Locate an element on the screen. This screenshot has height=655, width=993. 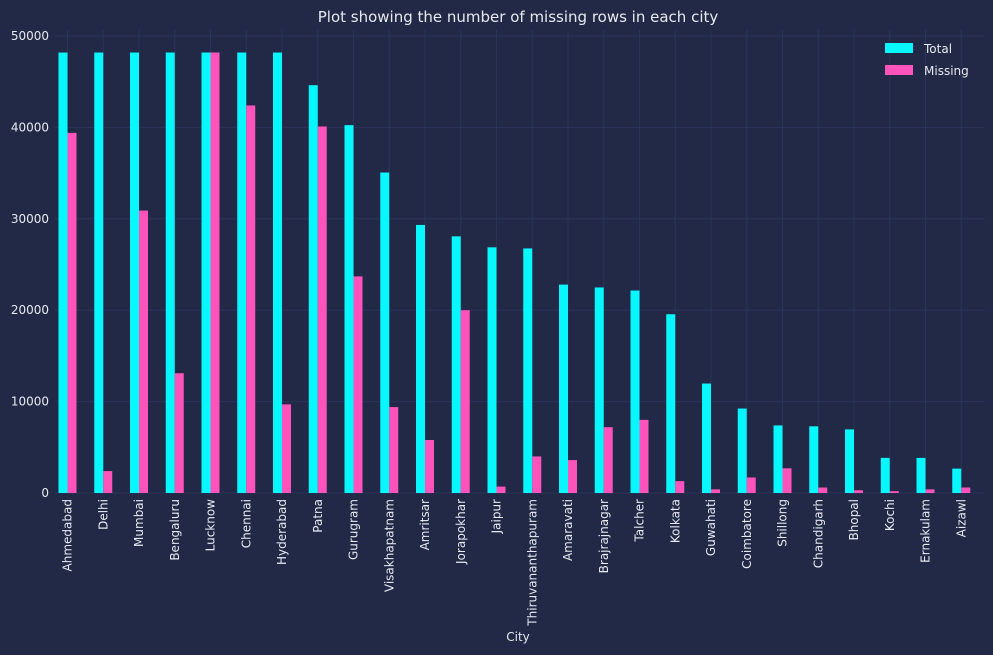
bar-missing-chandigarh is located at coordinates (823, 490).